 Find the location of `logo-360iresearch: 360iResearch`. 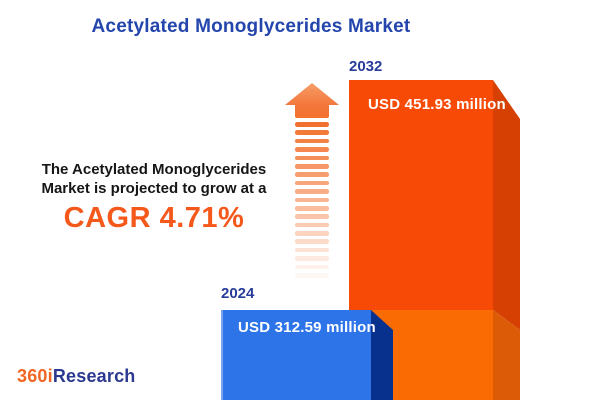

logo-360iresearch: 360iResearch is located at coordinates (76, 376).